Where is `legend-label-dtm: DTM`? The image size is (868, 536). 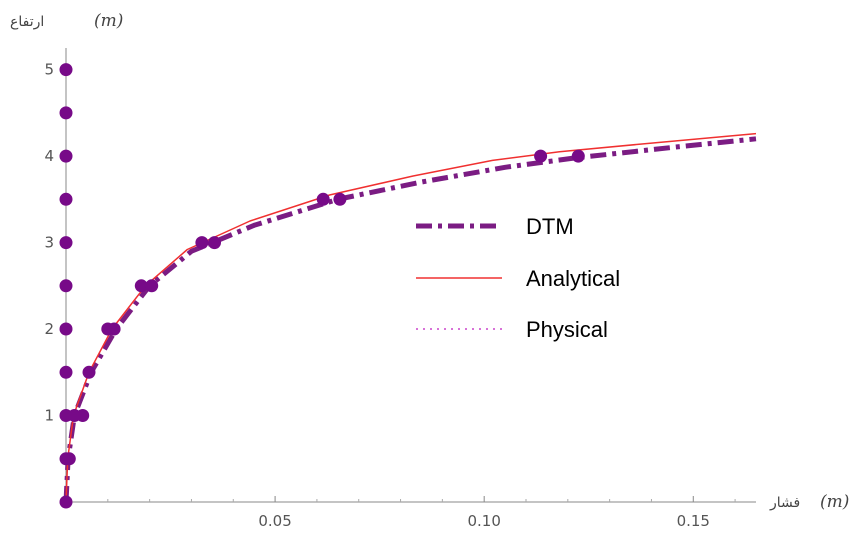
legend-label-dtm: DTM is located at coordinates (550, 226).